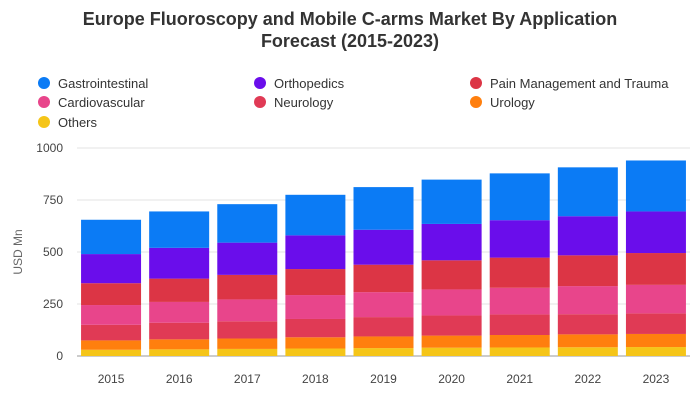  I want to click on y-tick-label: 500, so click(53, 252).